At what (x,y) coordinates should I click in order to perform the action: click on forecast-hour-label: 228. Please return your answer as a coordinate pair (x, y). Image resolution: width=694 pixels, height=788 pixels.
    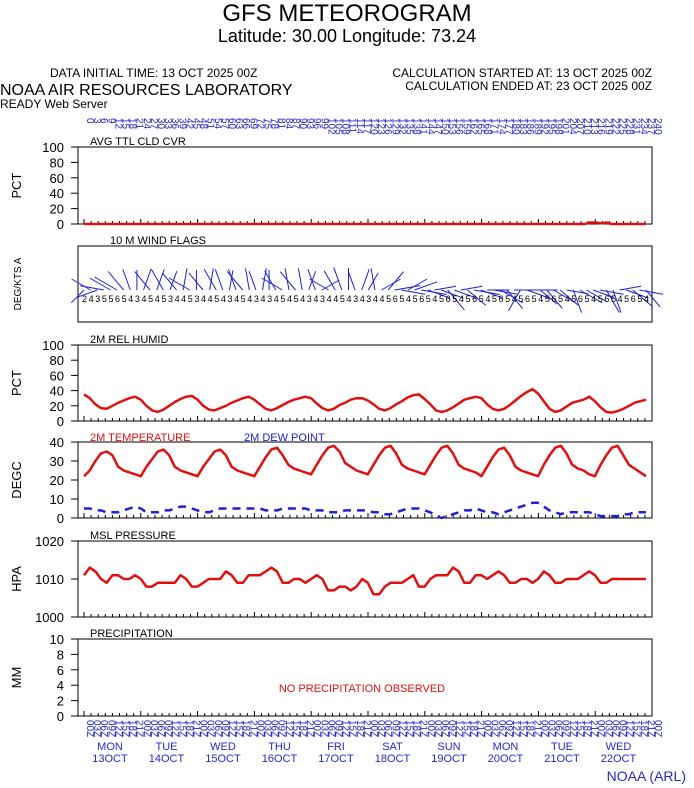
    Looking at the image, I should click on (629, 126).